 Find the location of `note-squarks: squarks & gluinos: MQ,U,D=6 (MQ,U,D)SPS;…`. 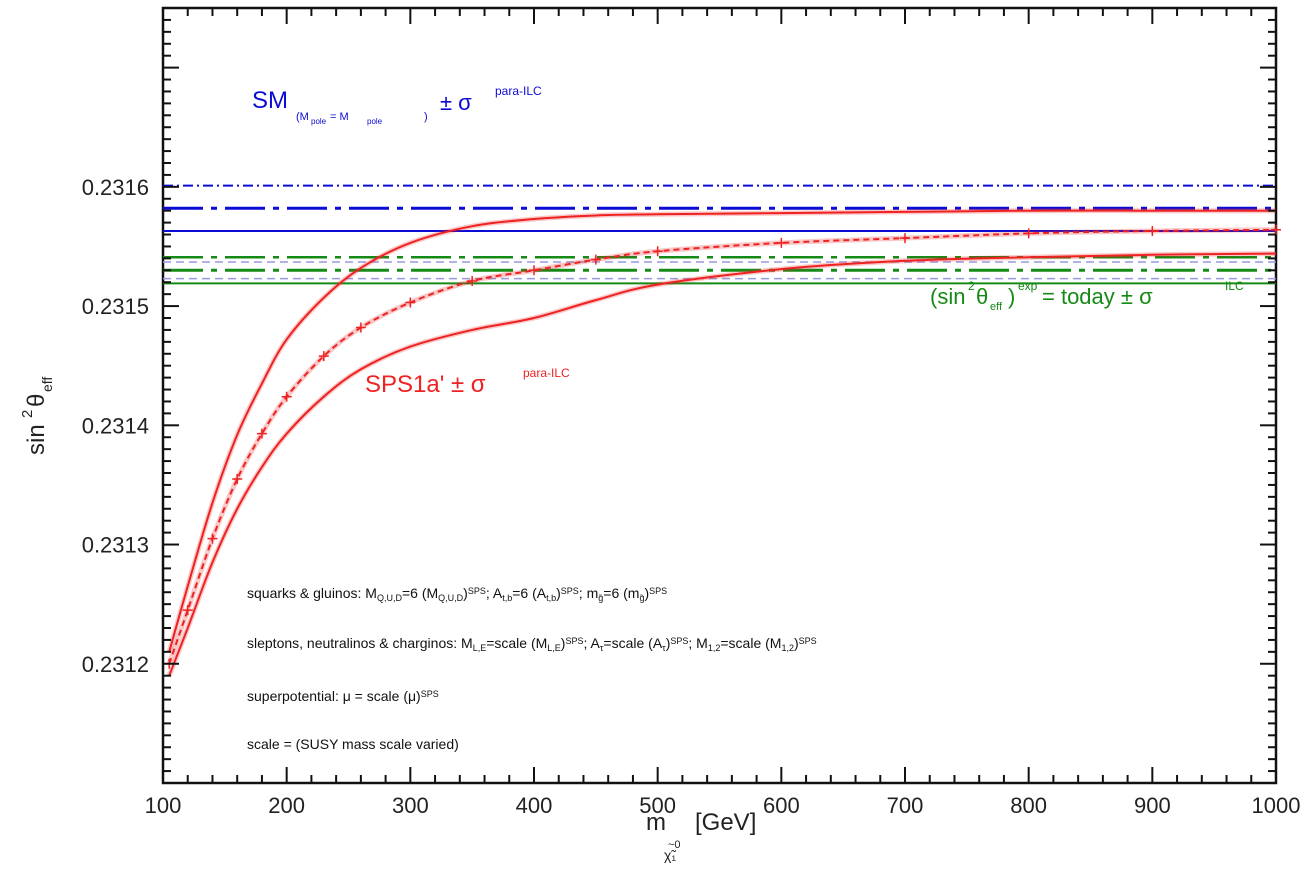

note-squarks: squarks & gluinos: MQ,U,D=6 (MQ,U,D)SPS;… is located at coordinates (457, 594).